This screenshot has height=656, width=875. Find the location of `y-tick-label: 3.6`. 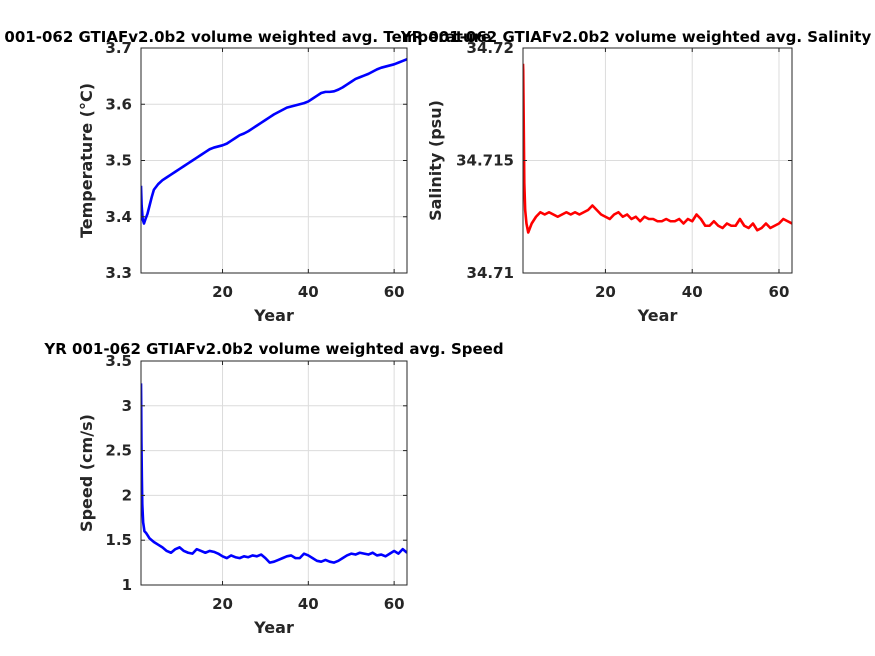

y-tick-label: 3.6 is located at coordinates (118, 104).